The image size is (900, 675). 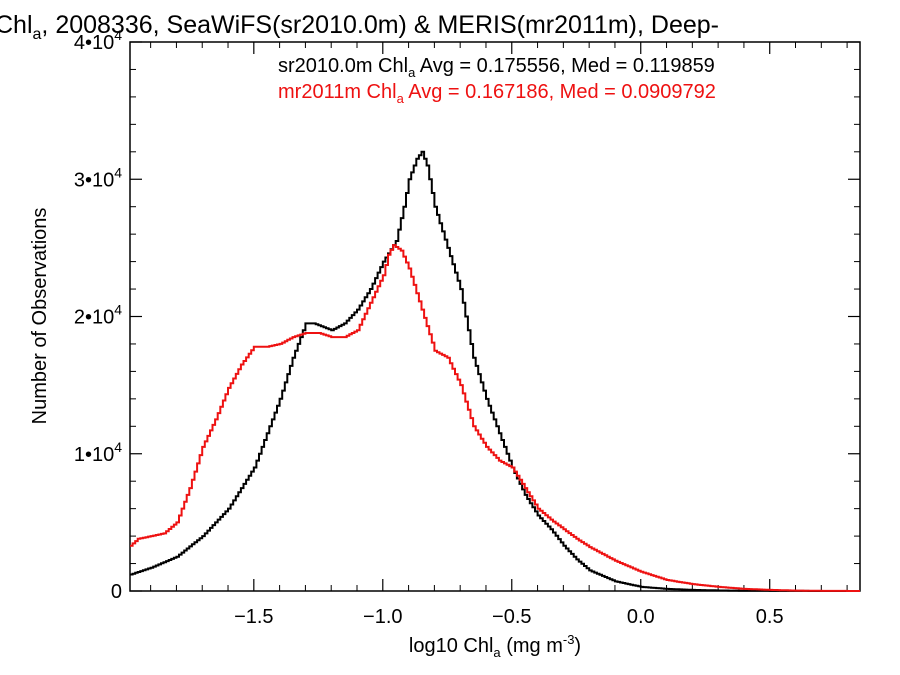 What do you see at coordinates (641, 617) in the screenshot?
I see `x-tick-label: 0.0` at bounding box center [641, 617].